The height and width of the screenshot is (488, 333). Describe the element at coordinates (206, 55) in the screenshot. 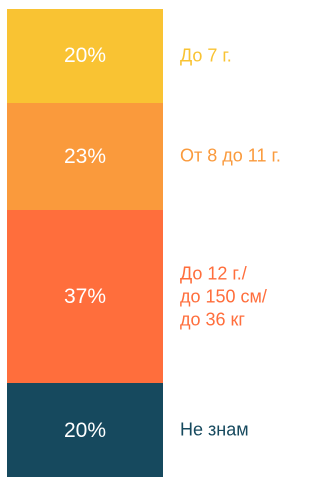

I see `category-label: До 7 г.` at that location.